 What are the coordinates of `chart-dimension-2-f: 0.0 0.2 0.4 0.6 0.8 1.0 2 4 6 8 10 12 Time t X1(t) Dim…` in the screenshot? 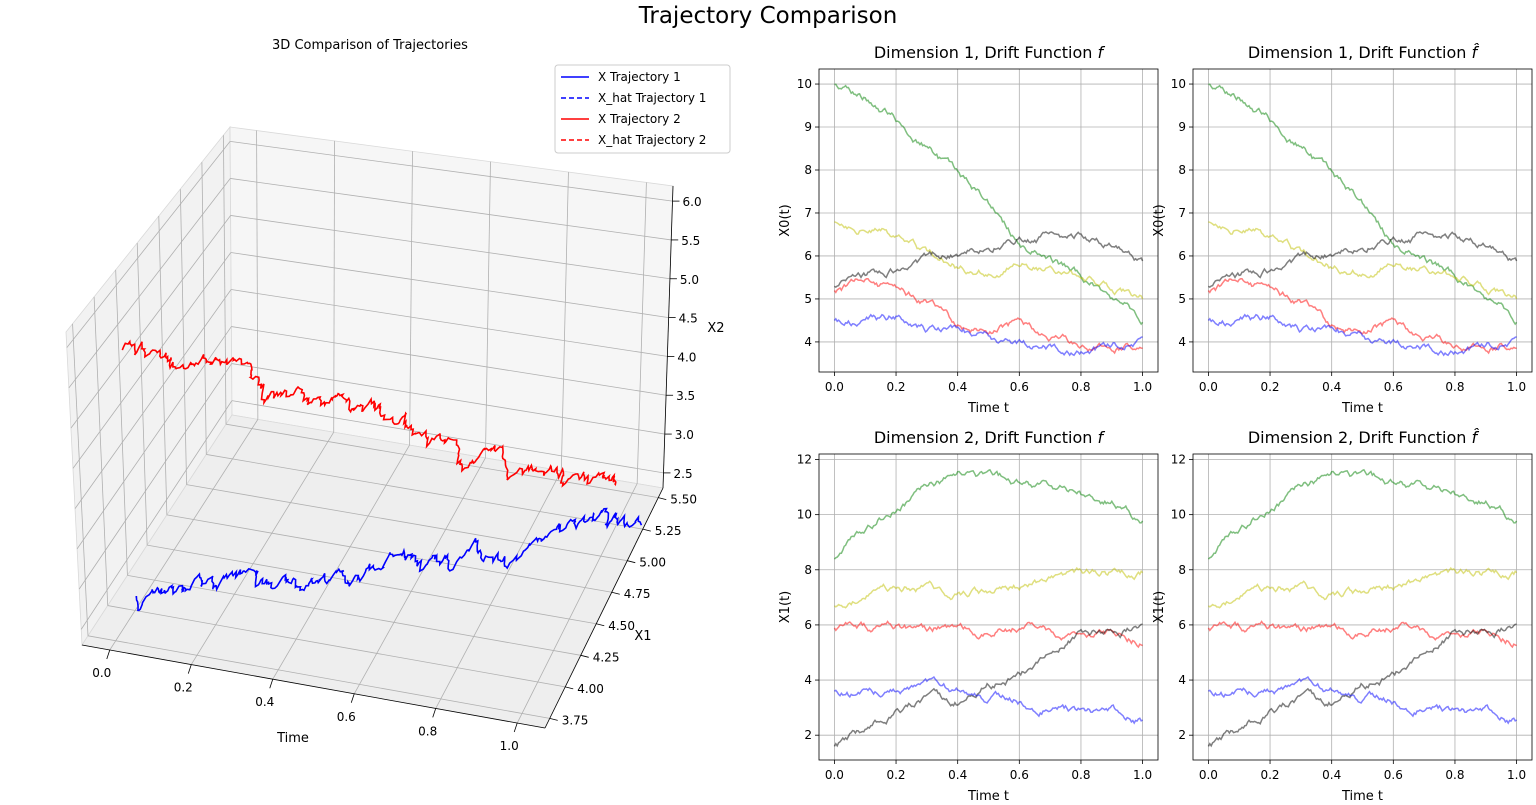 It's located at (968, 616).